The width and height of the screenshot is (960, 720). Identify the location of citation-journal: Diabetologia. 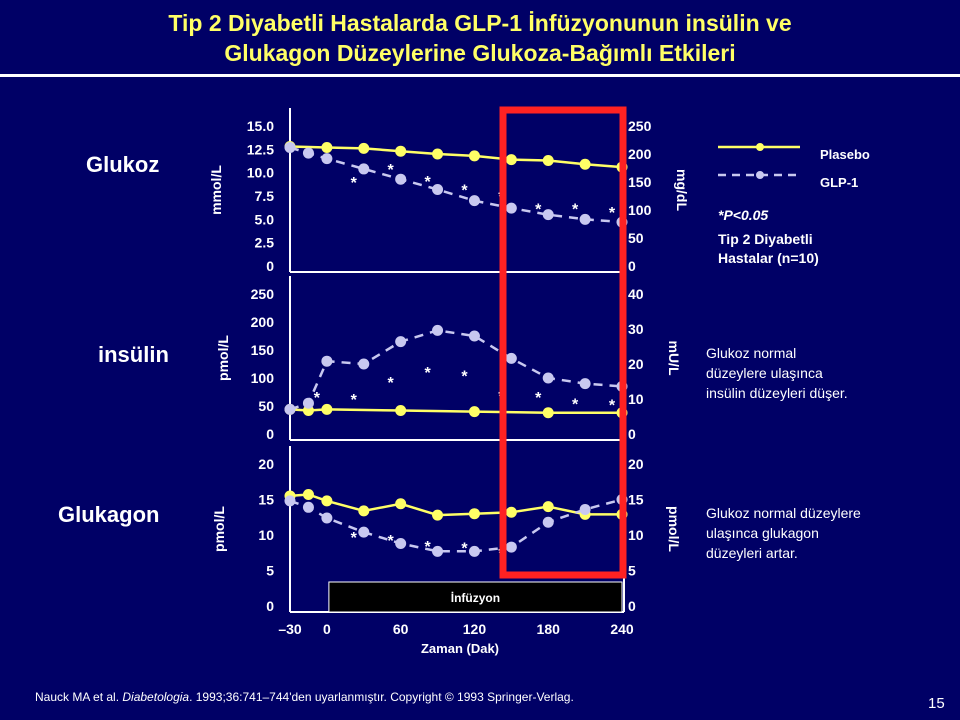
(156, 697).